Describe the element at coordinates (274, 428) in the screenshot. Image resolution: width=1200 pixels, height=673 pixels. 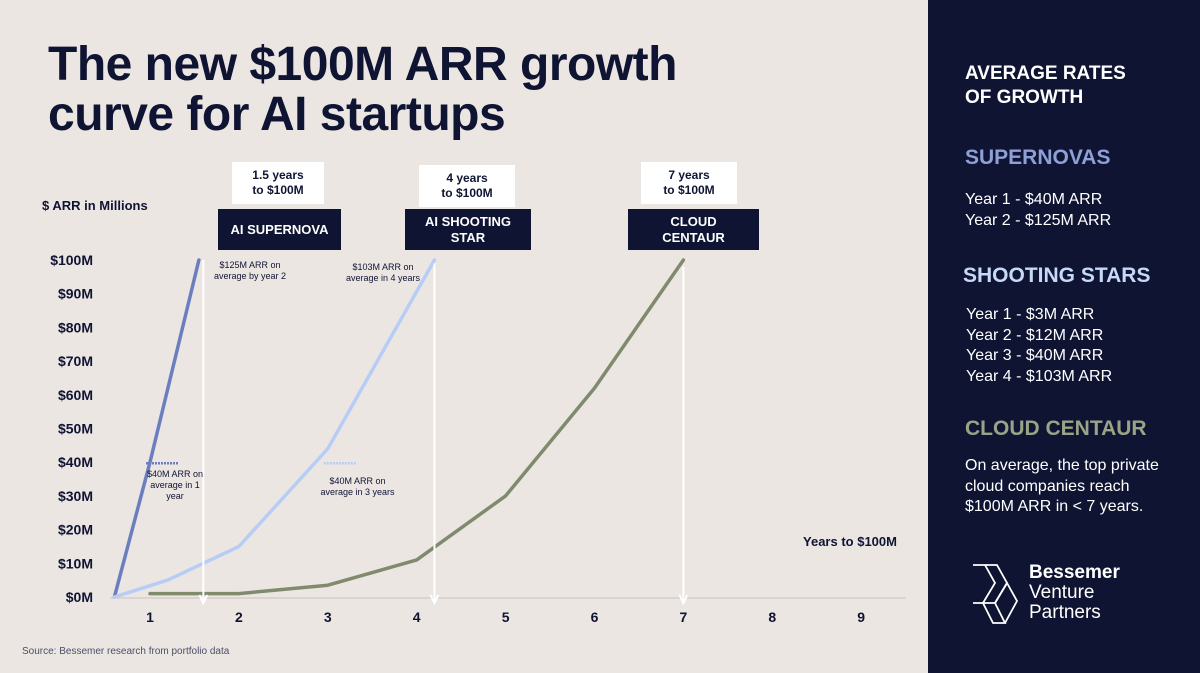
I see `ai-shooting-star-line` at that location.